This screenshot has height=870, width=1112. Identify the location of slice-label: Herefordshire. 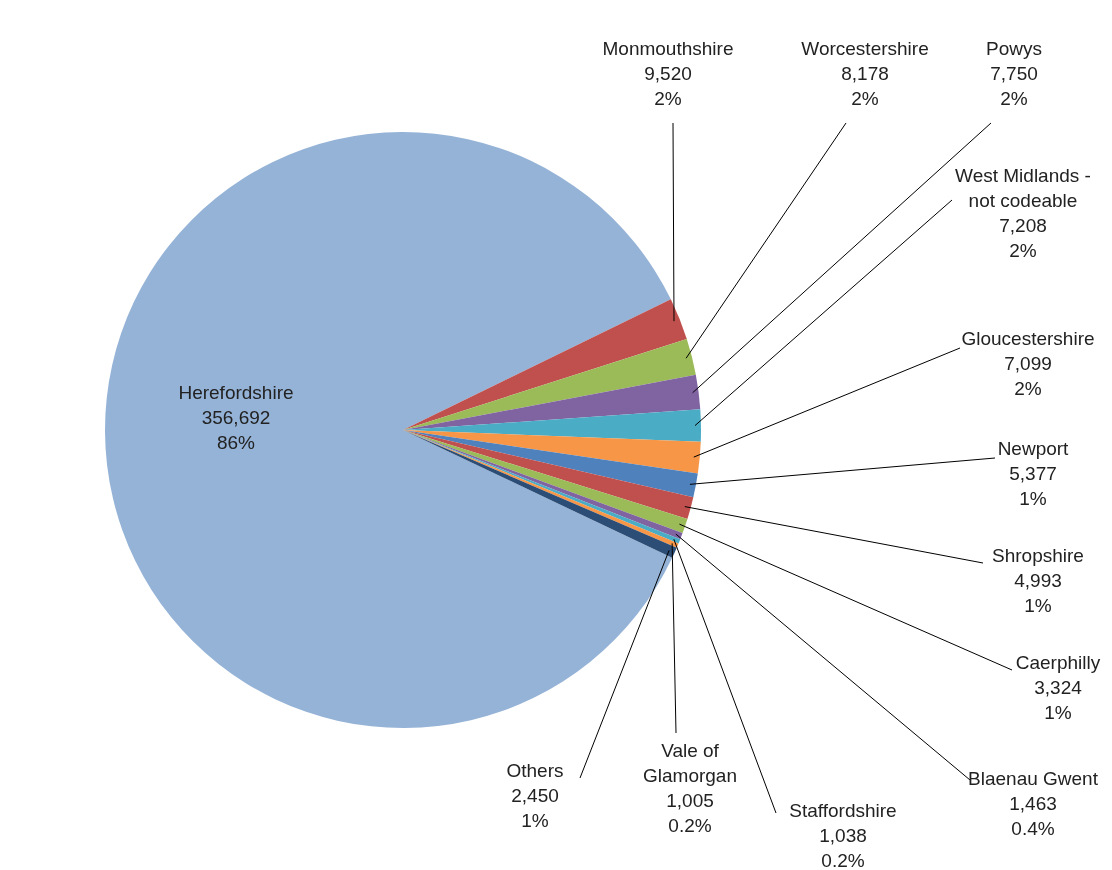
(236, 392).